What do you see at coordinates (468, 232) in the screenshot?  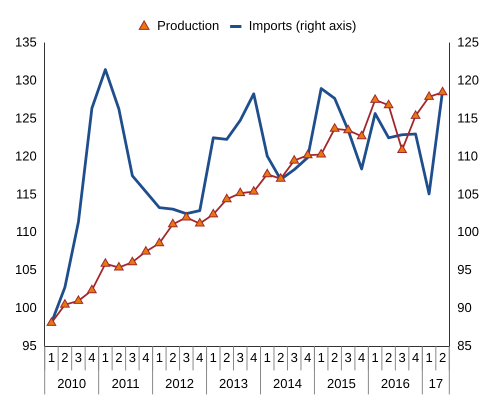 I see `y2-tick-label: 100` at bounding box center [468, 232].